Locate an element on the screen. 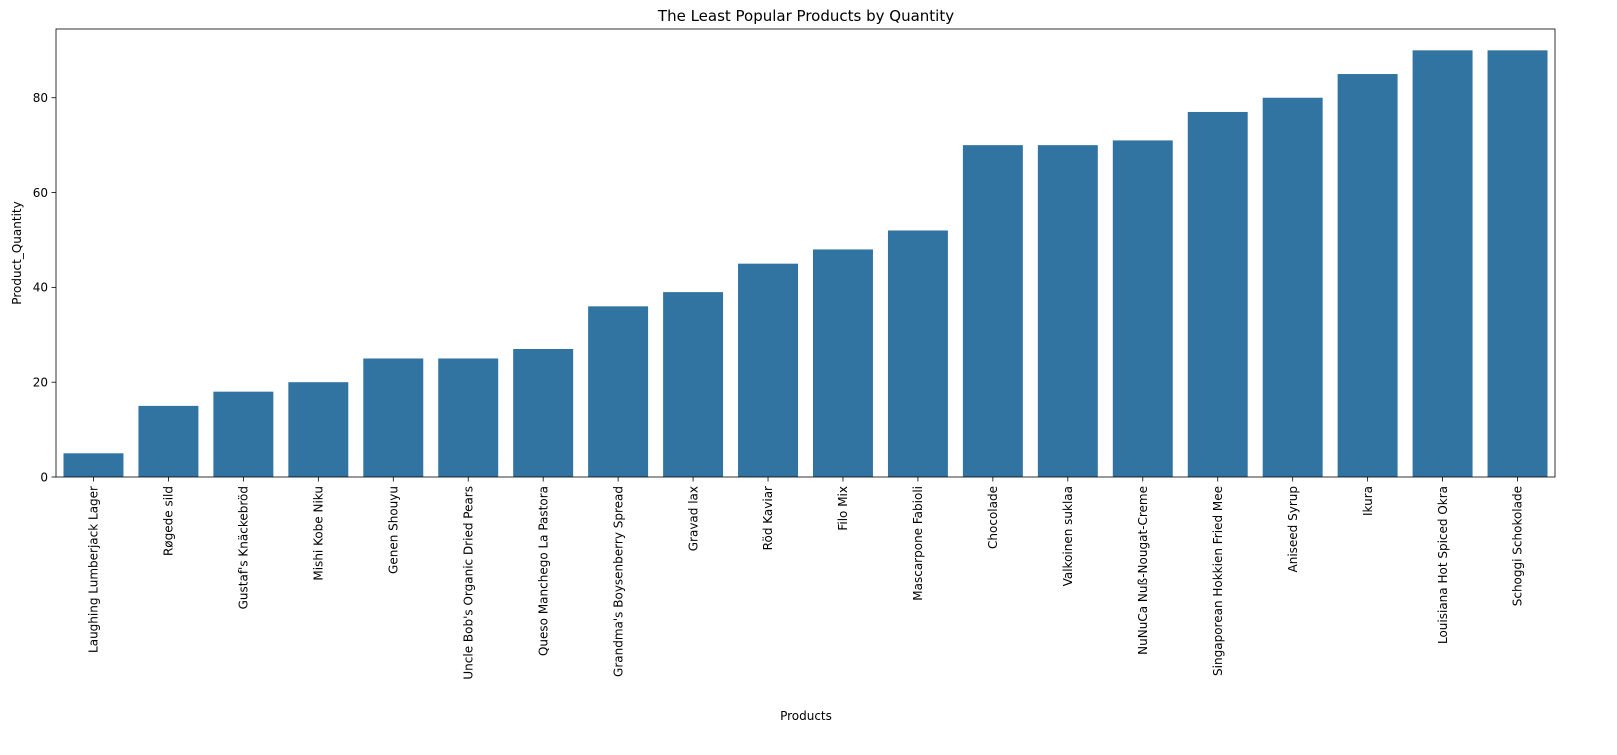 The height and width of the screenshot is (755, 1617). x-tick-label-5: Uncle Bob's Organic Dried Pears is located at coordinates (468, 583).